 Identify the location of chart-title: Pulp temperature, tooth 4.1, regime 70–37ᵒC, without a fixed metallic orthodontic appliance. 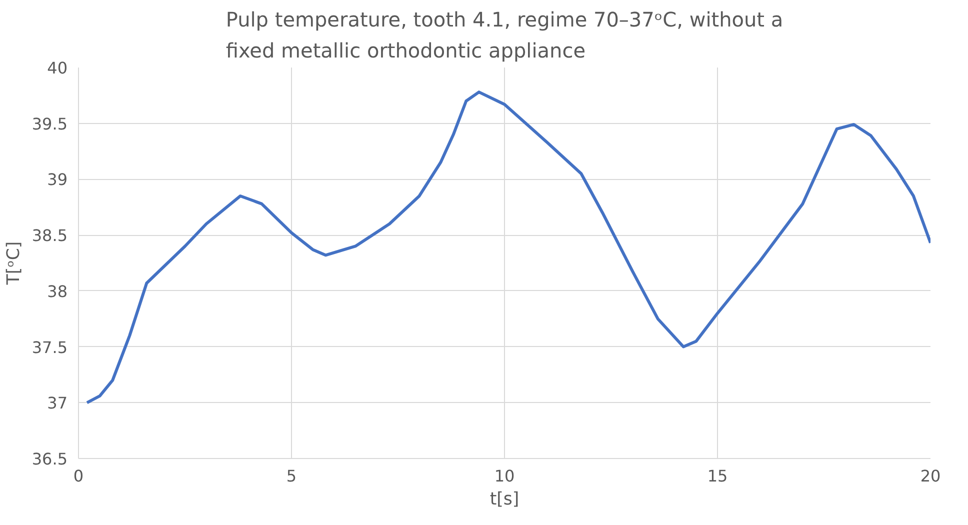
(505, 34).